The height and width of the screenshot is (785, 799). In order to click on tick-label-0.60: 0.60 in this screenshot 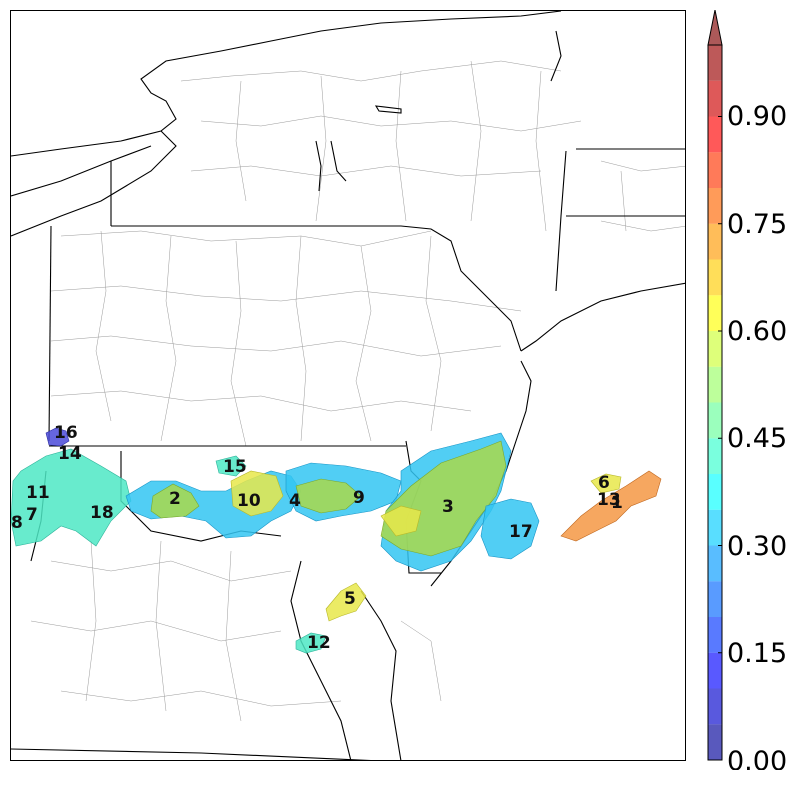, I will do `click(757, 331)`.